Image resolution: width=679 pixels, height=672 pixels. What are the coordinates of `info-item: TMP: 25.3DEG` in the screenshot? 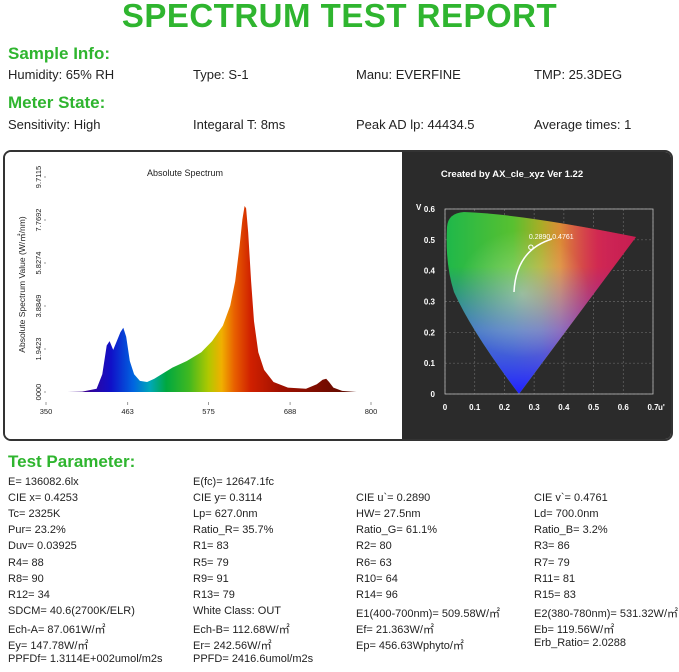 It's located at (578, 74).